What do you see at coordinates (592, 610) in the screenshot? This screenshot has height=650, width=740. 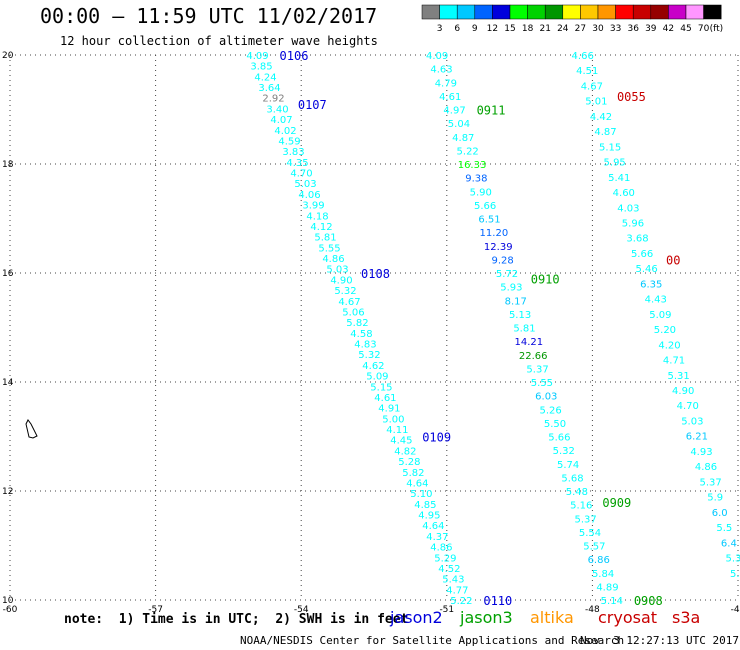 I see `x-tick-label: -48` at bounding box center [592, 610].